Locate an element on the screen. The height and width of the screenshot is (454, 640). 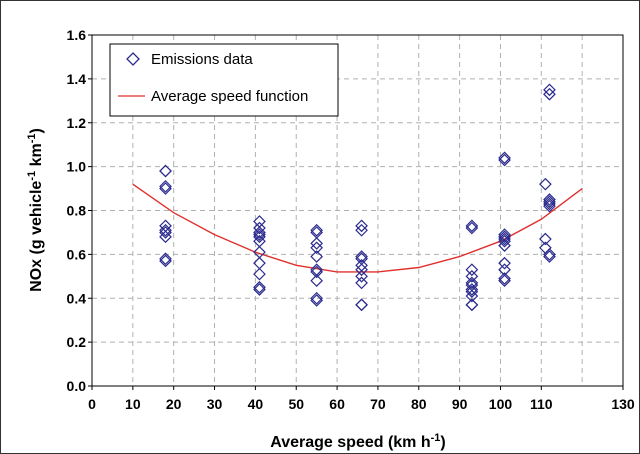
x-tick-label: 90 is located at coordinates (460, 404).